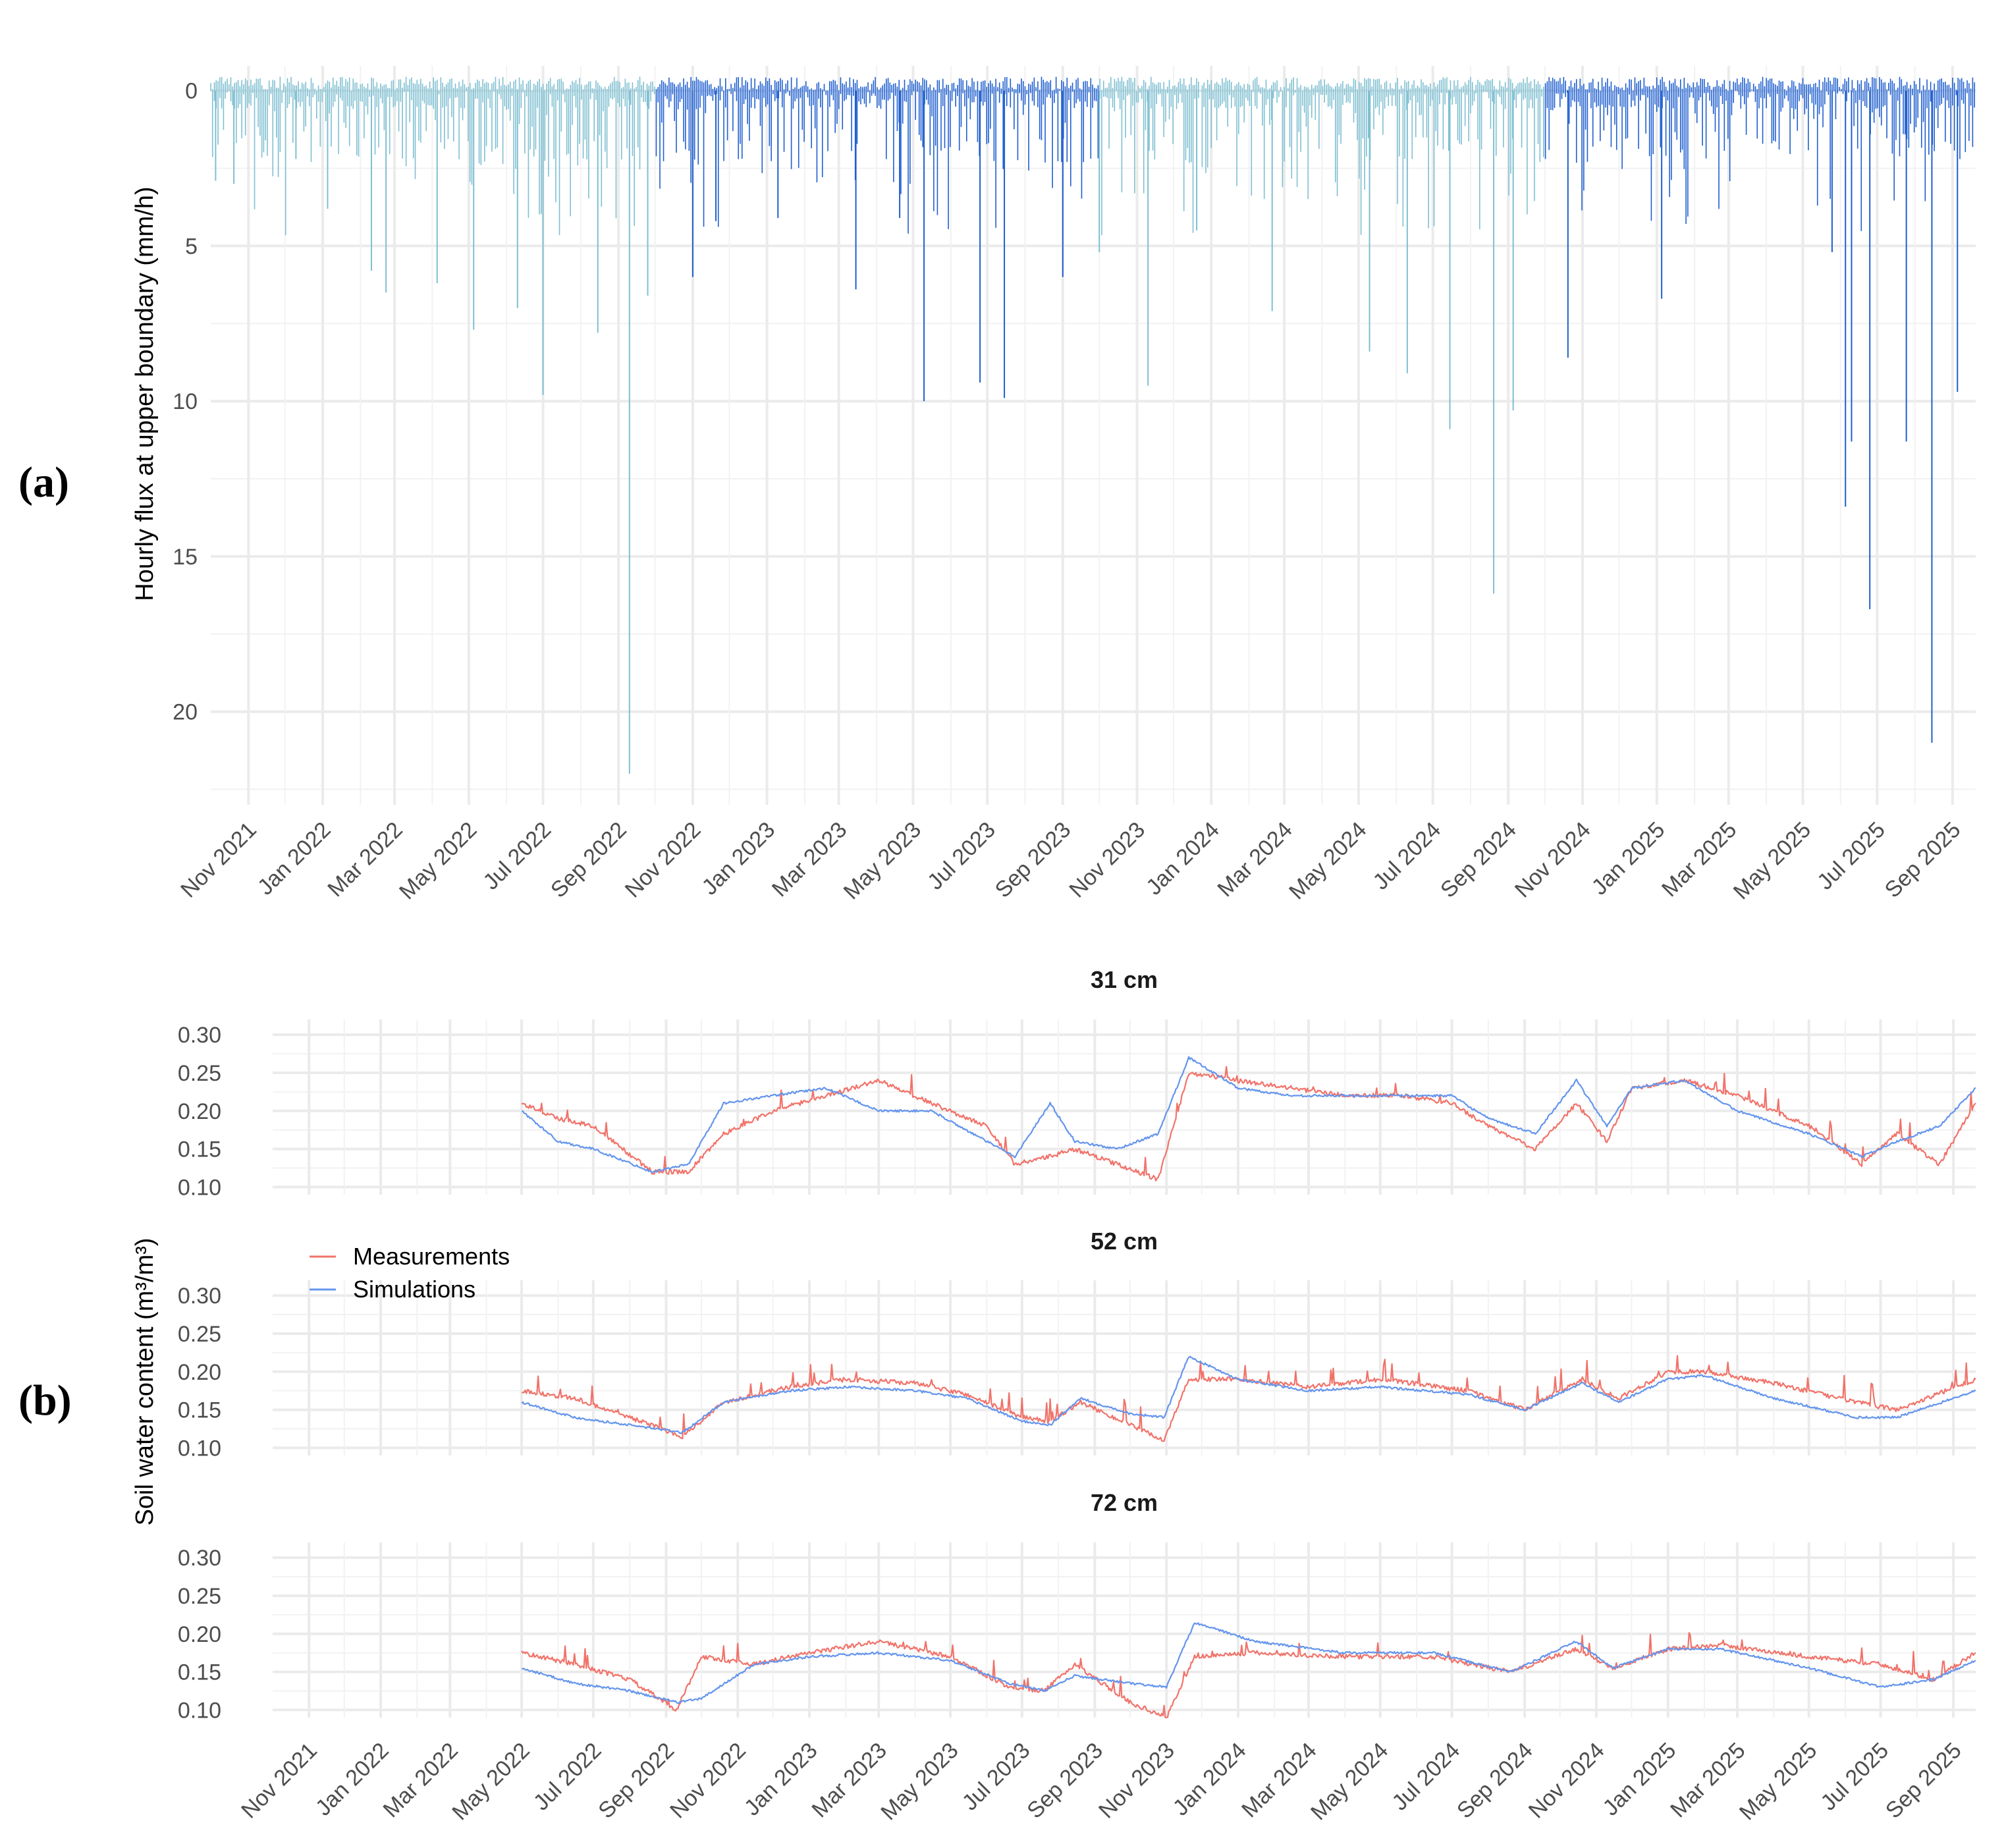 The width and height of the screenshot is (2006, 1848). Describe the element at coordinates (45, 1400) in the screenshot. I see `panel-label-b: (b)` at that location.